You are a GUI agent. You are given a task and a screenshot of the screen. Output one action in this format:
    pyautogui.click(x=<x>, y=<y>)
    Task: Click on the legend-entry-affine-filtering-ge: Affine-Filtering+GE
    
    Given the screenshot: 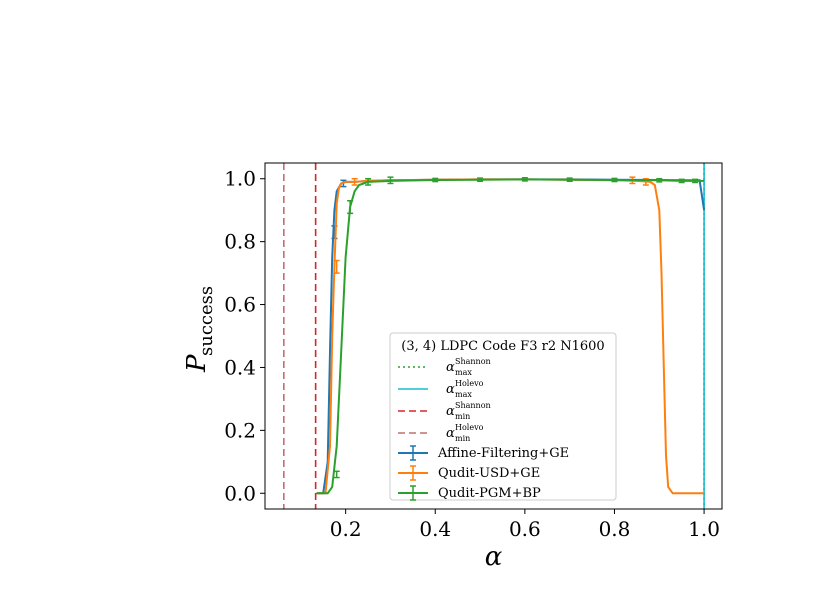 What is the action you would take?
    pyautogui.click(x=483, y=453)
    